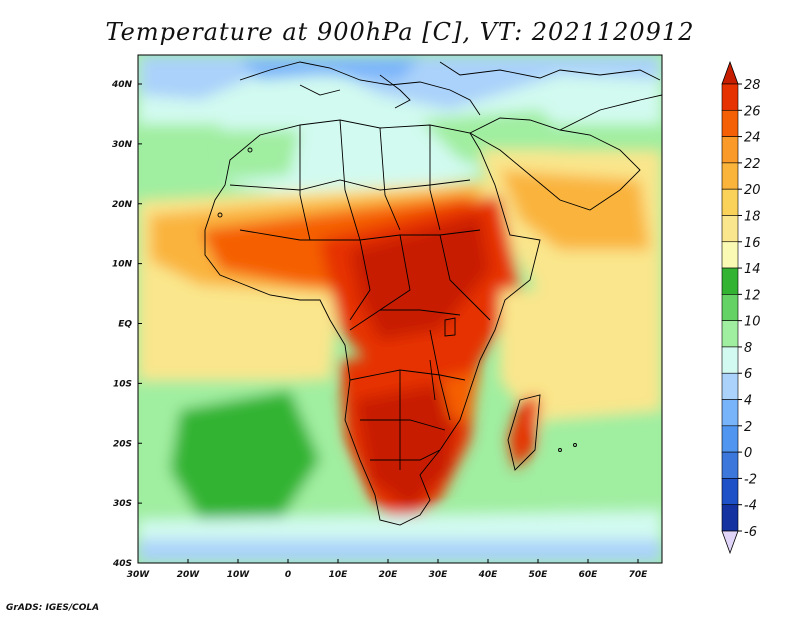 The height and width of the screenshot is (618, 800). Describe the element at coordinates (122, 265) in the screenshot. I see `y-tick-label: 10N` at that location.